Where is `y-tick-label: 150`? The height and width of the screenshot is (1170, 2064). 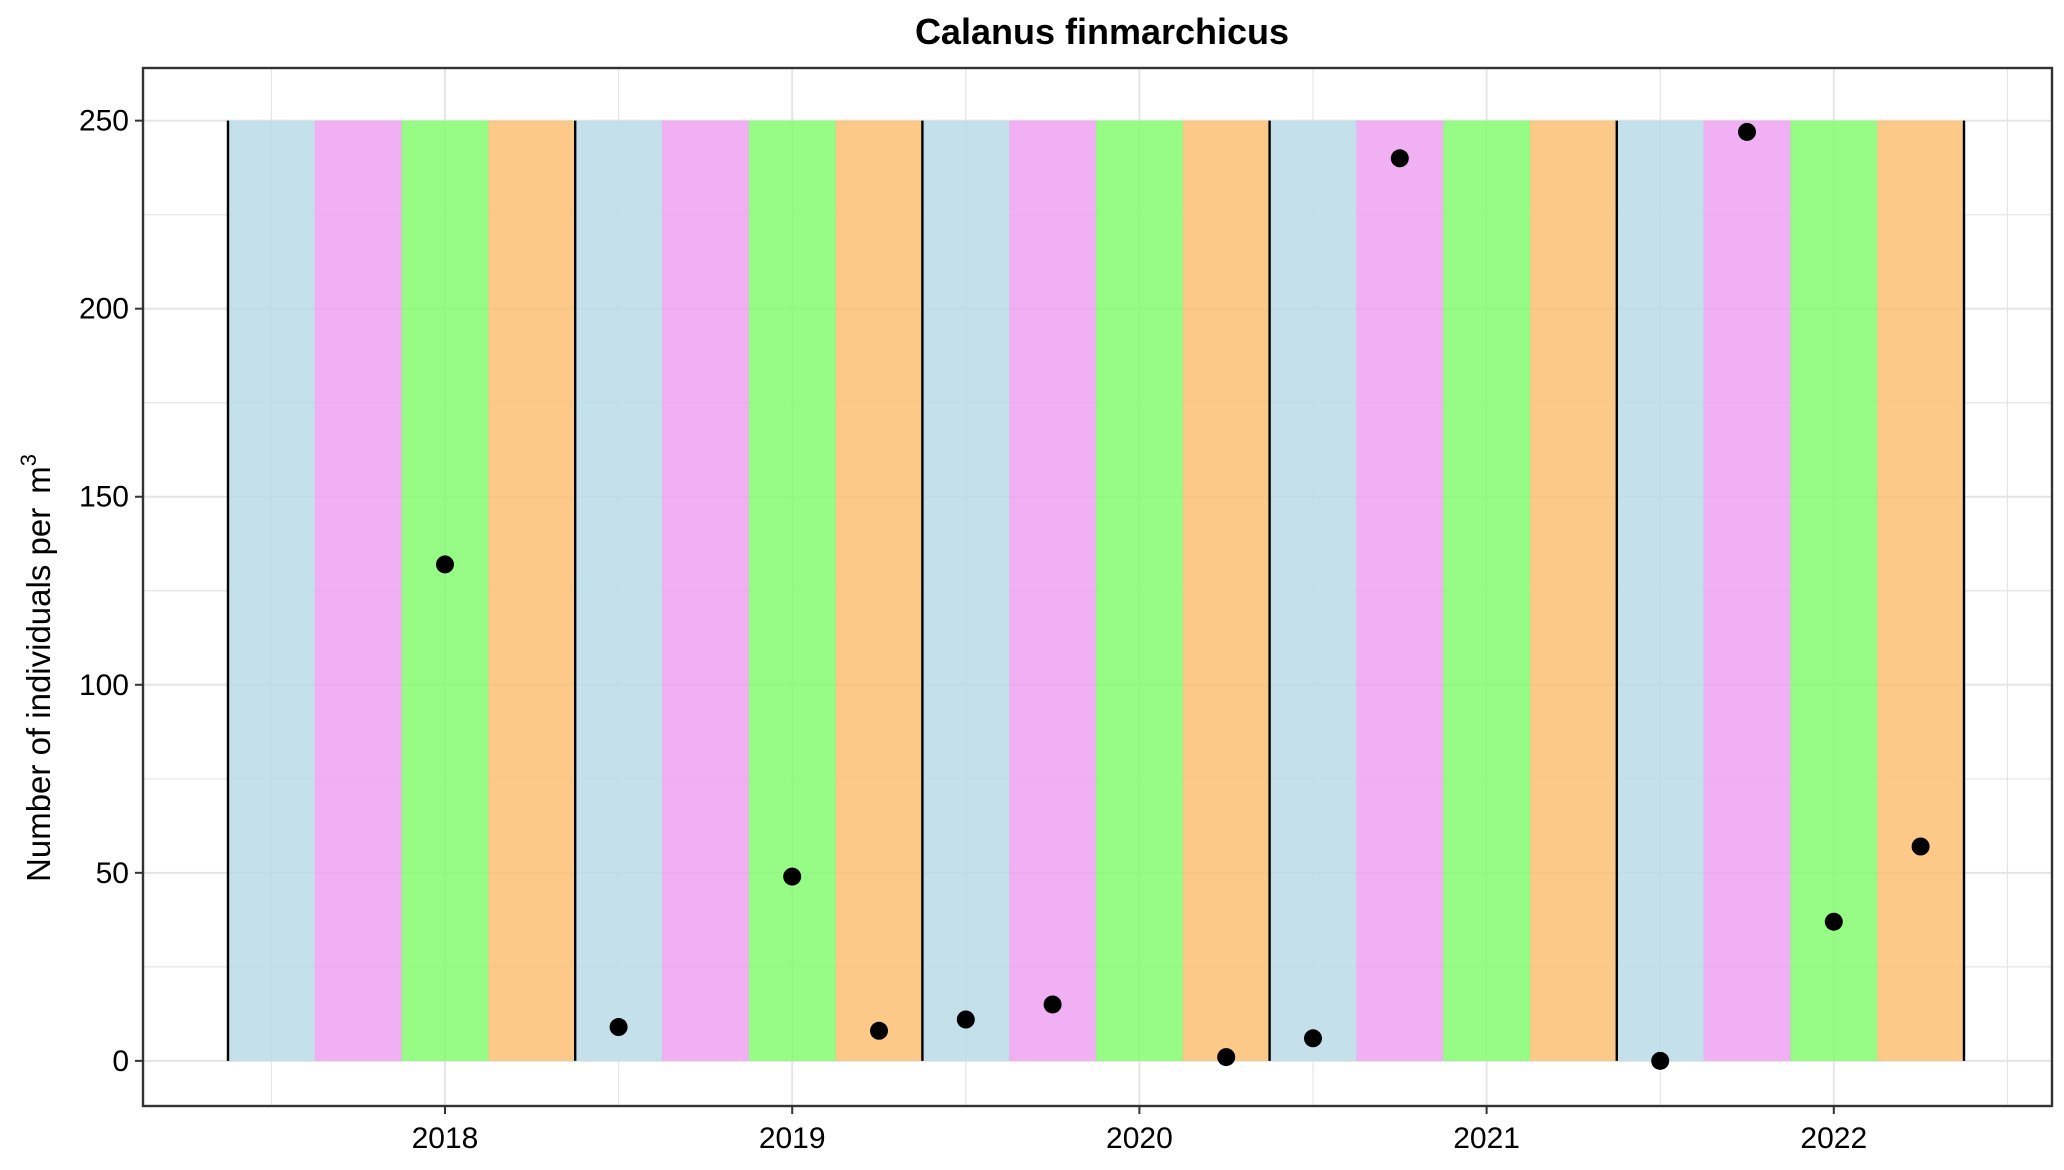 y-tick-label: 150 is located at coordinates (104, 497).